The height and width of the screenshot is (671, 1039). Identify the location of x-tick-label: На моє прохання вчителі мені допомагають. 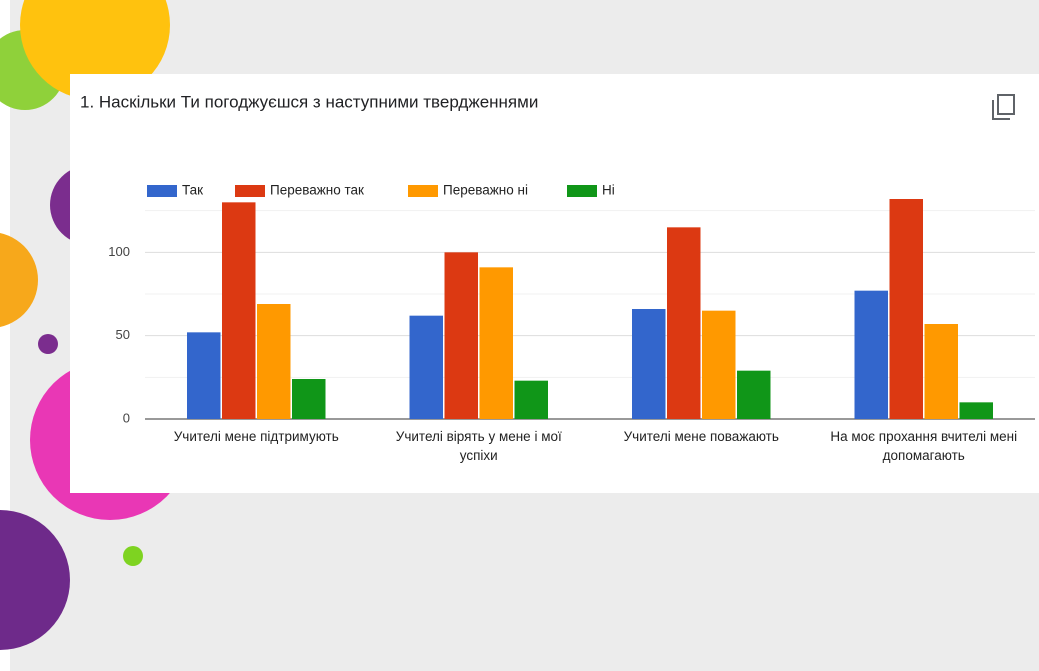
(924, 446).